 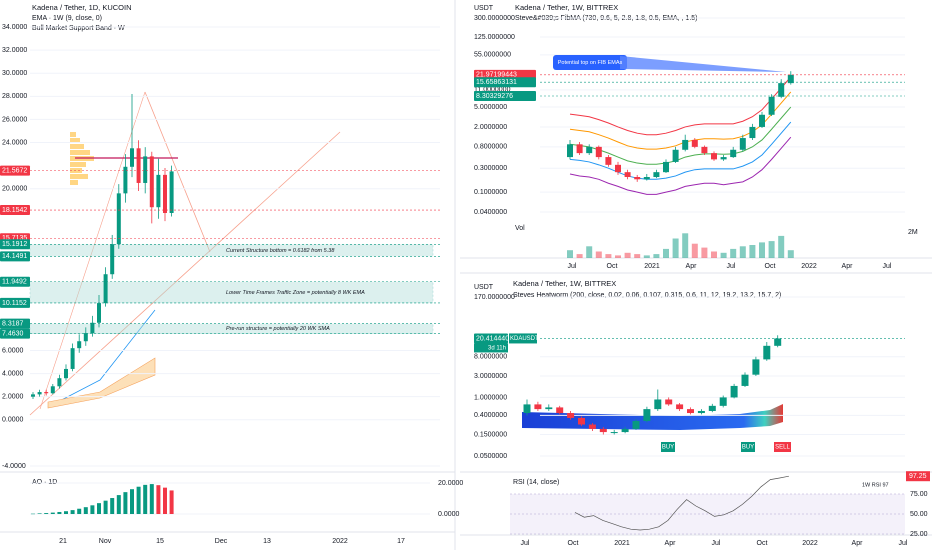 What do you see at coordinates (520, 228) in the screenshot?
I see `pane-title: Vol` at bounding box center [520, 228].